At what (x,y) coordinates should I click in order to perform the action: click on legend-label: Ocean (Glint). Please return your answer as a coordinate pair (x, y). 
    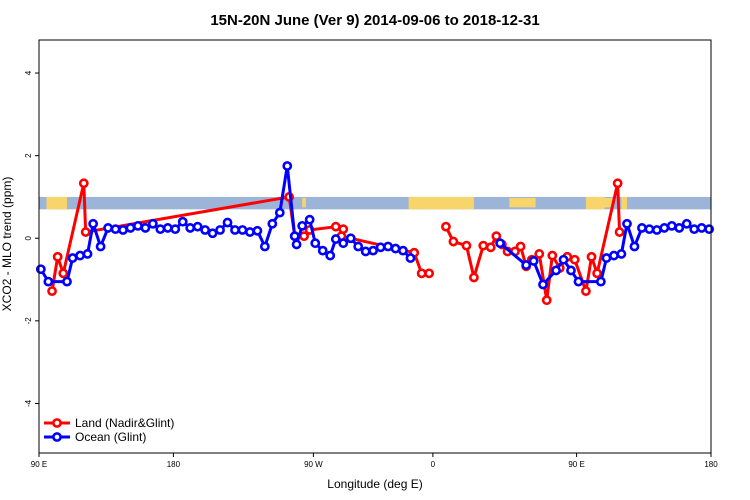
    Looking at the image, I should click on (110, 437).